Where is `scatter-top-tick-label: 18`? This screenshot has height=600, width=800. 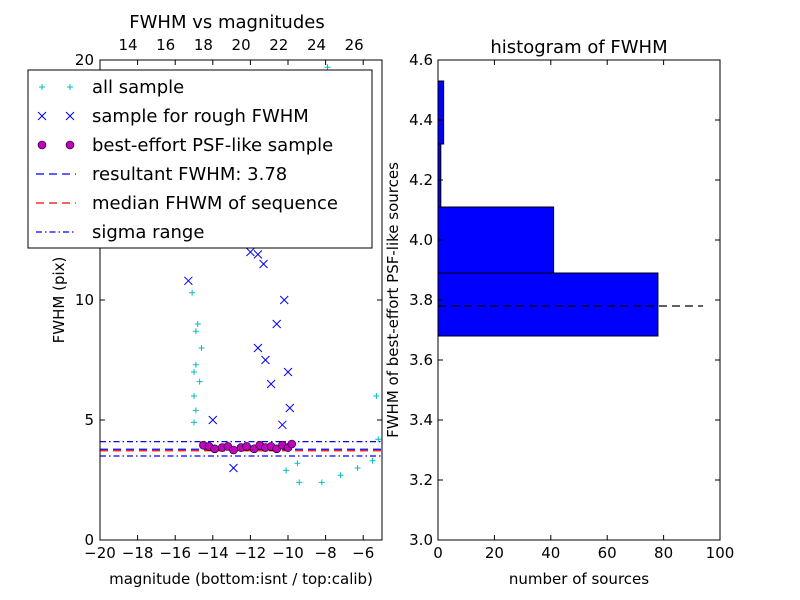 scatter-top-tick-label: 18 is located at coordinates (203, 45).